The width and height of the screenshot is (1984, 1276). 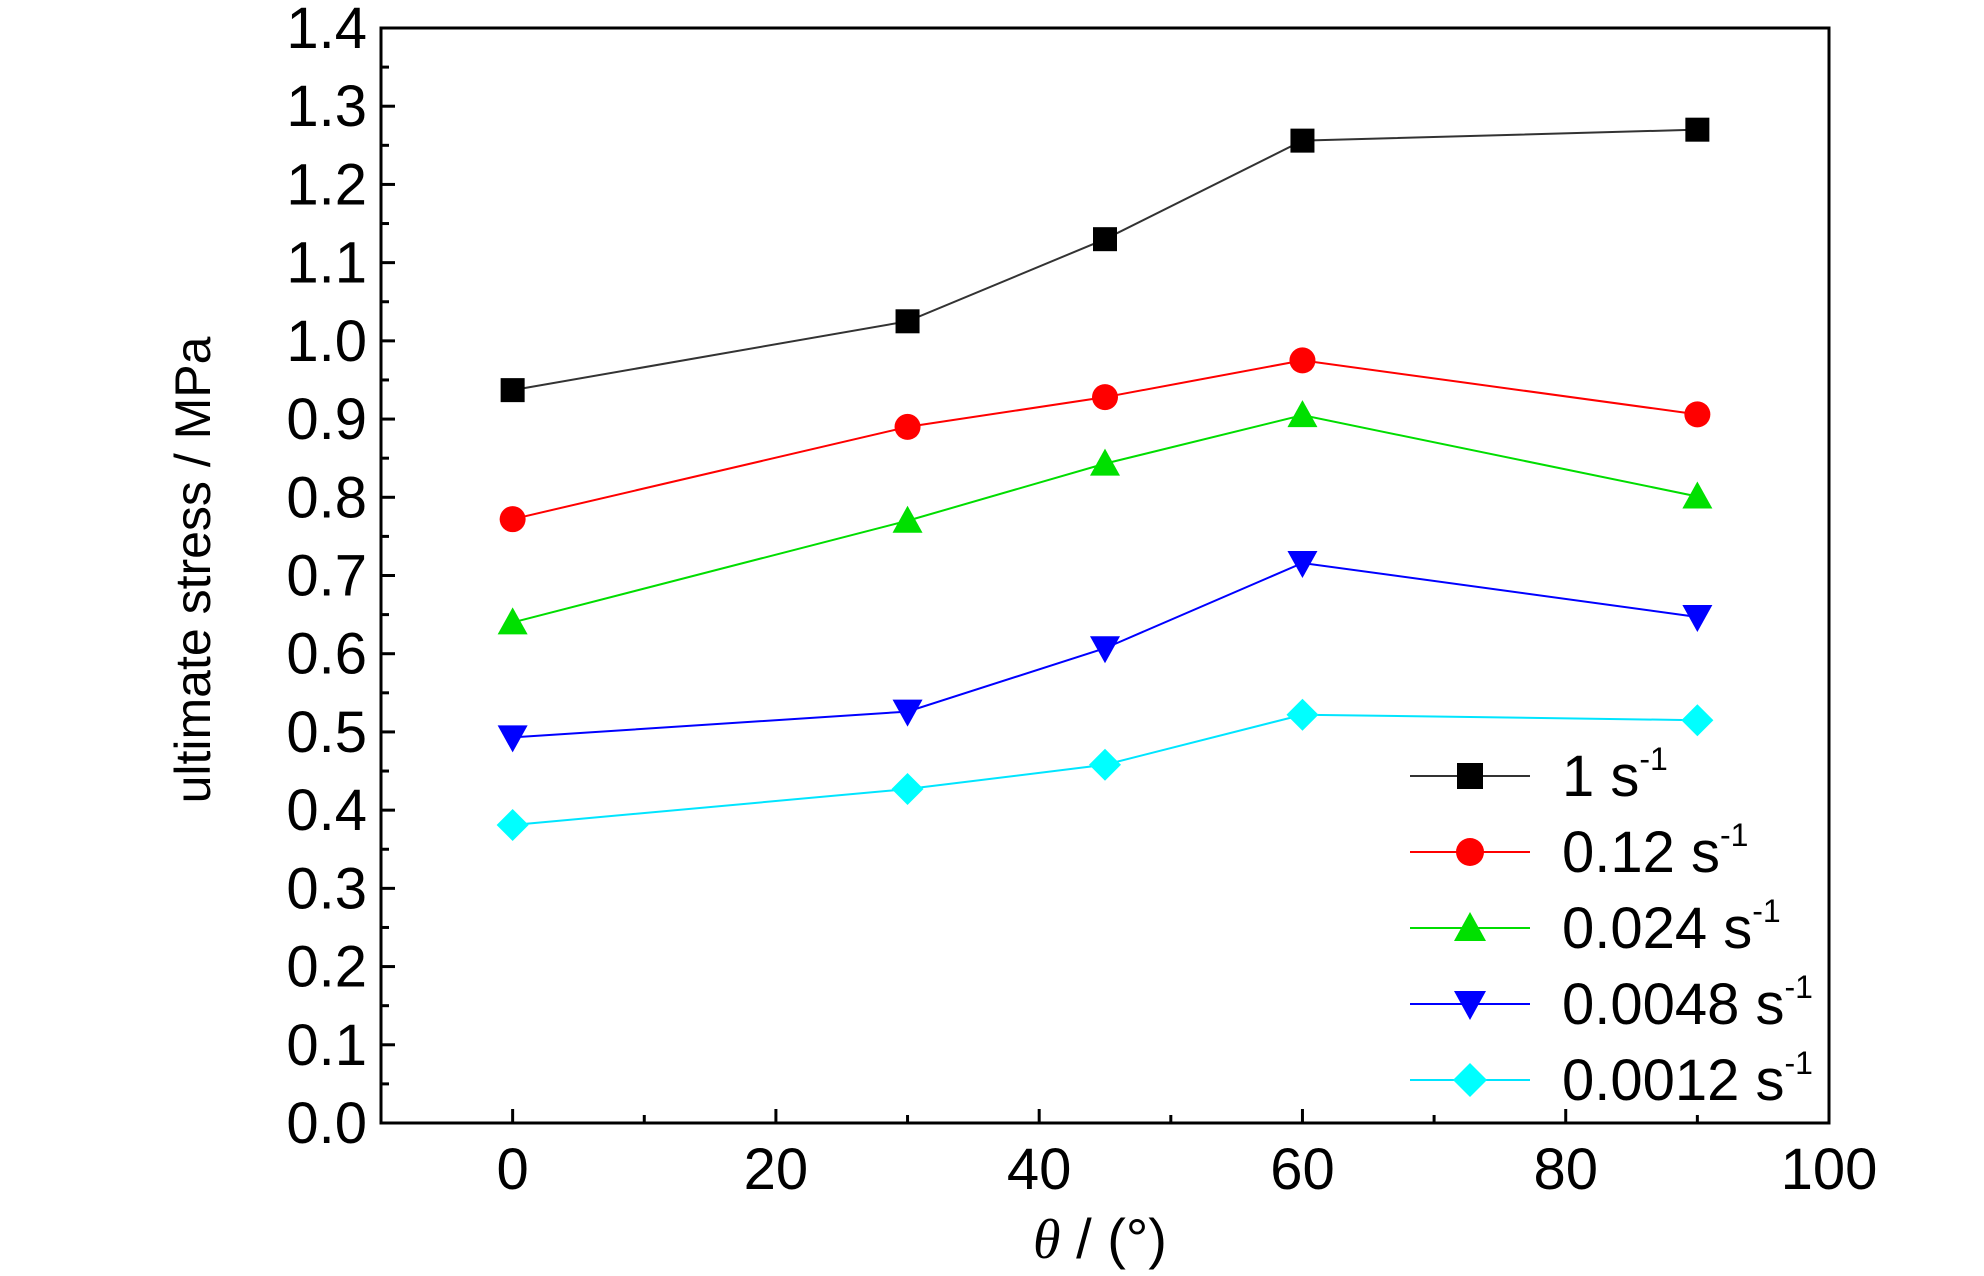 I want to click on y-tick-label: 1.4, so click(x=326, y=30).